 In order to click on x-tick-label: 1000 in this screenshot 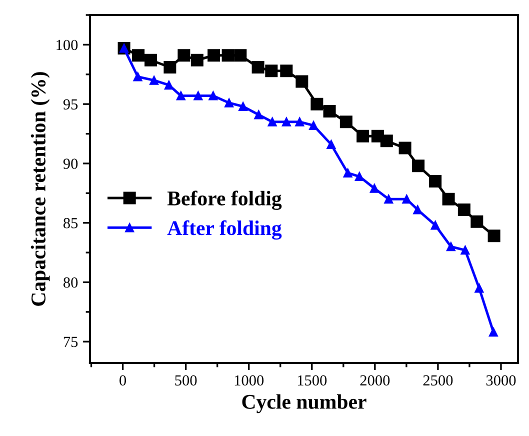, I will do `click(249, 380)`.